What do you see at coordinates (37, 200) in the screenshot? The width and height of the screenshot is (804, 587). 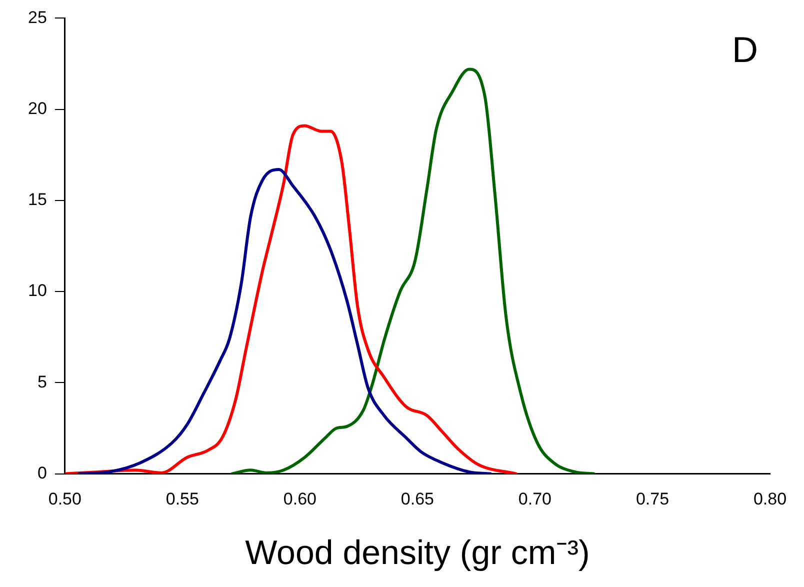 I see `y-tick-label: 15` at bounding box center [37, 200].